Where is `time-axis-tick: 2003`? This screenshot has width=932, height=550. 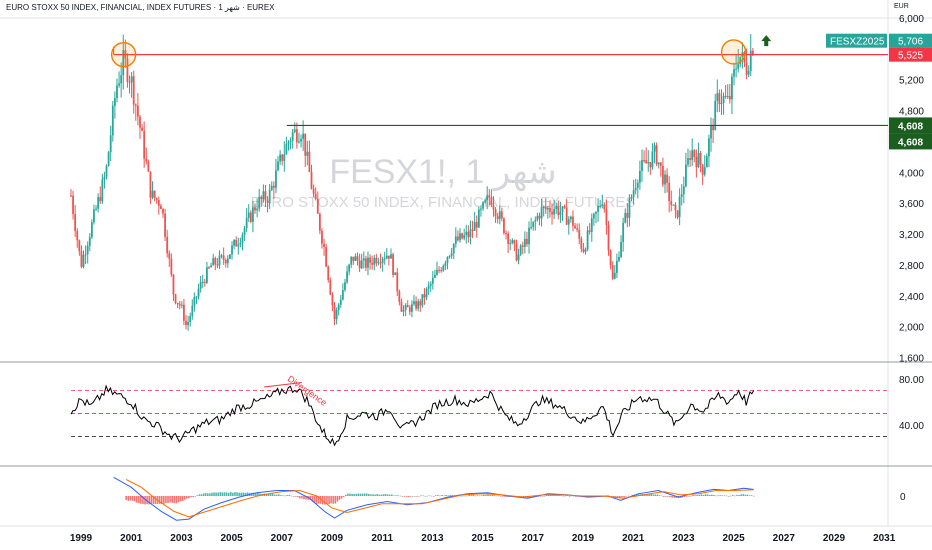 time-axis-tick: 2003 is located at coordinates (181, 538).